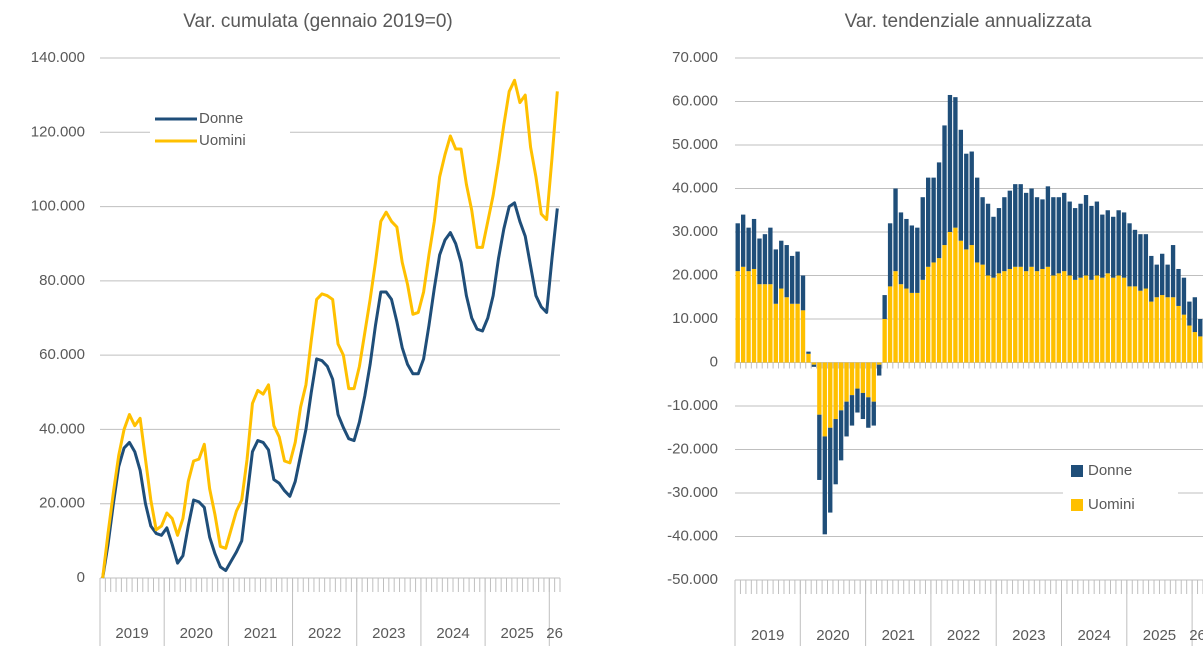  Describe the element at coordinates (1159, 635) in the screenshot. I see `x-tick-label: 2025` at that location.